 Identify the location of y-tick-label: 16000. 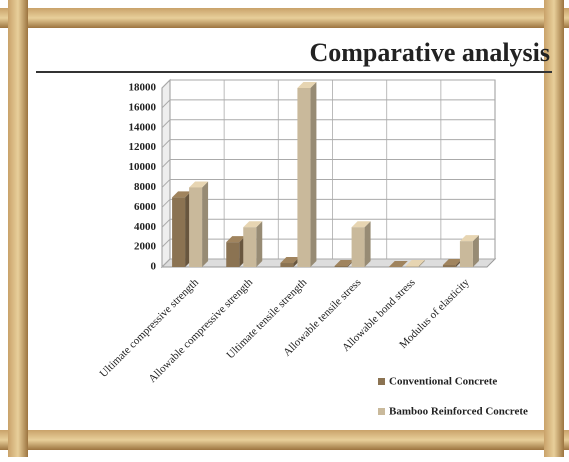
(143, 107).